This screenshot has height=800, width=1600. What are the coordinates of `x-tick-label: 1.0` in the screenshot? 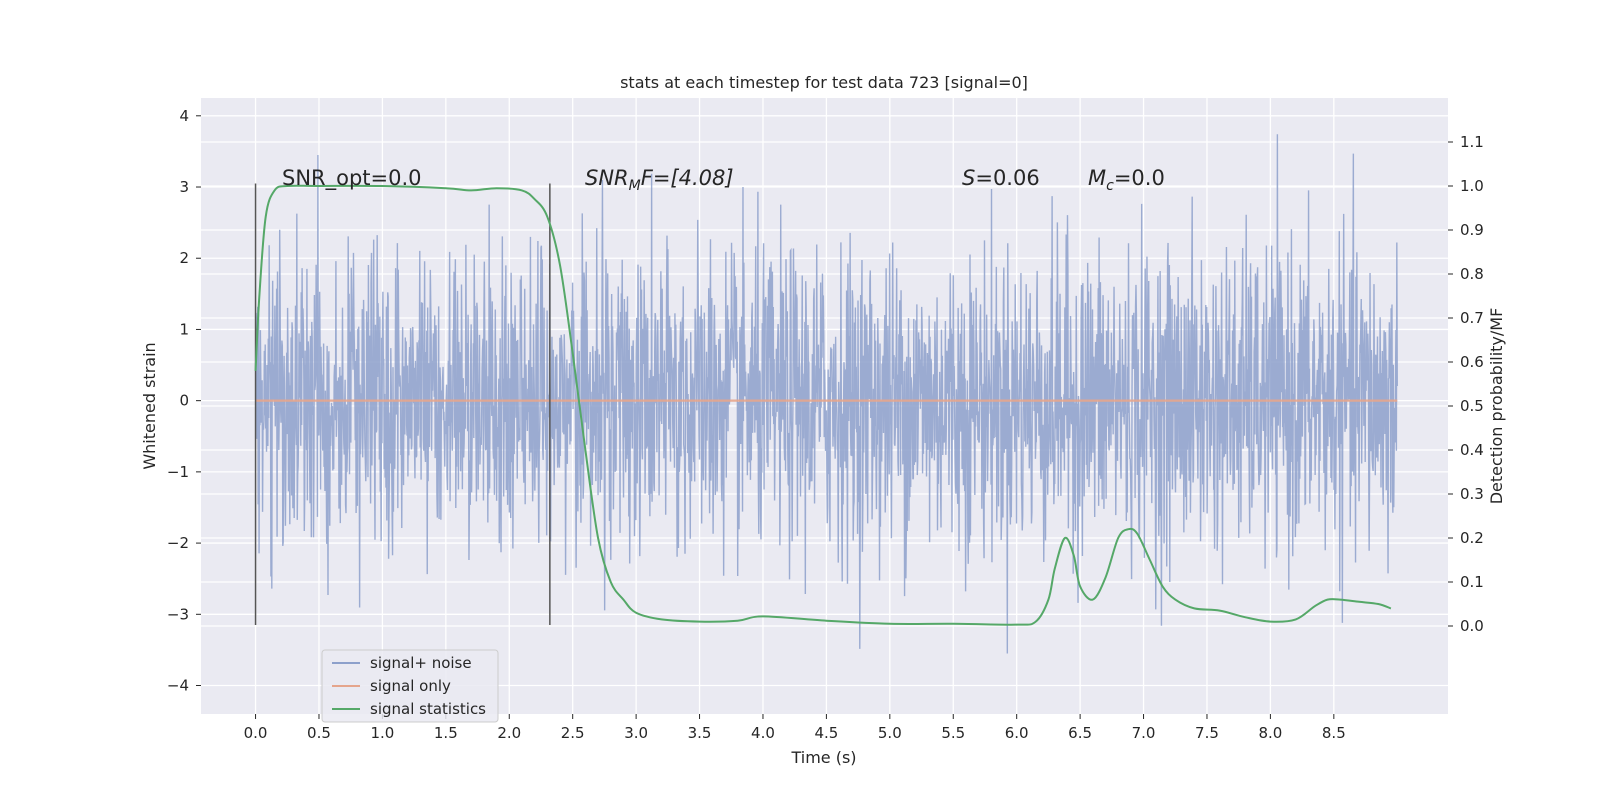 It's located at (382, 733).